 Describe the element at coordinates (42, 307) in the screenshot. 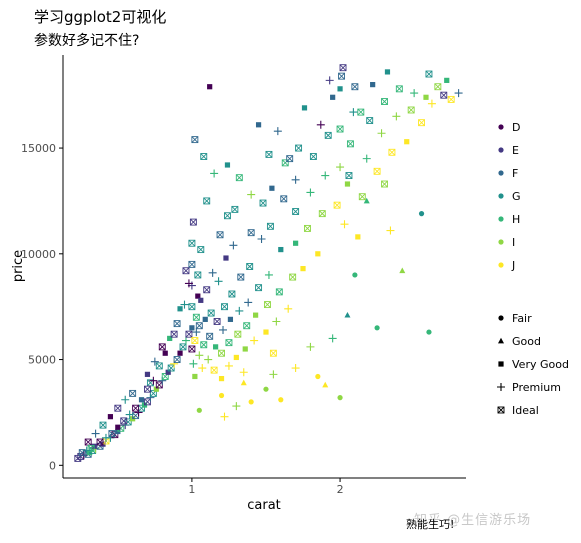

I see `y-ticks: 0 5000 10000 15000` at that location.